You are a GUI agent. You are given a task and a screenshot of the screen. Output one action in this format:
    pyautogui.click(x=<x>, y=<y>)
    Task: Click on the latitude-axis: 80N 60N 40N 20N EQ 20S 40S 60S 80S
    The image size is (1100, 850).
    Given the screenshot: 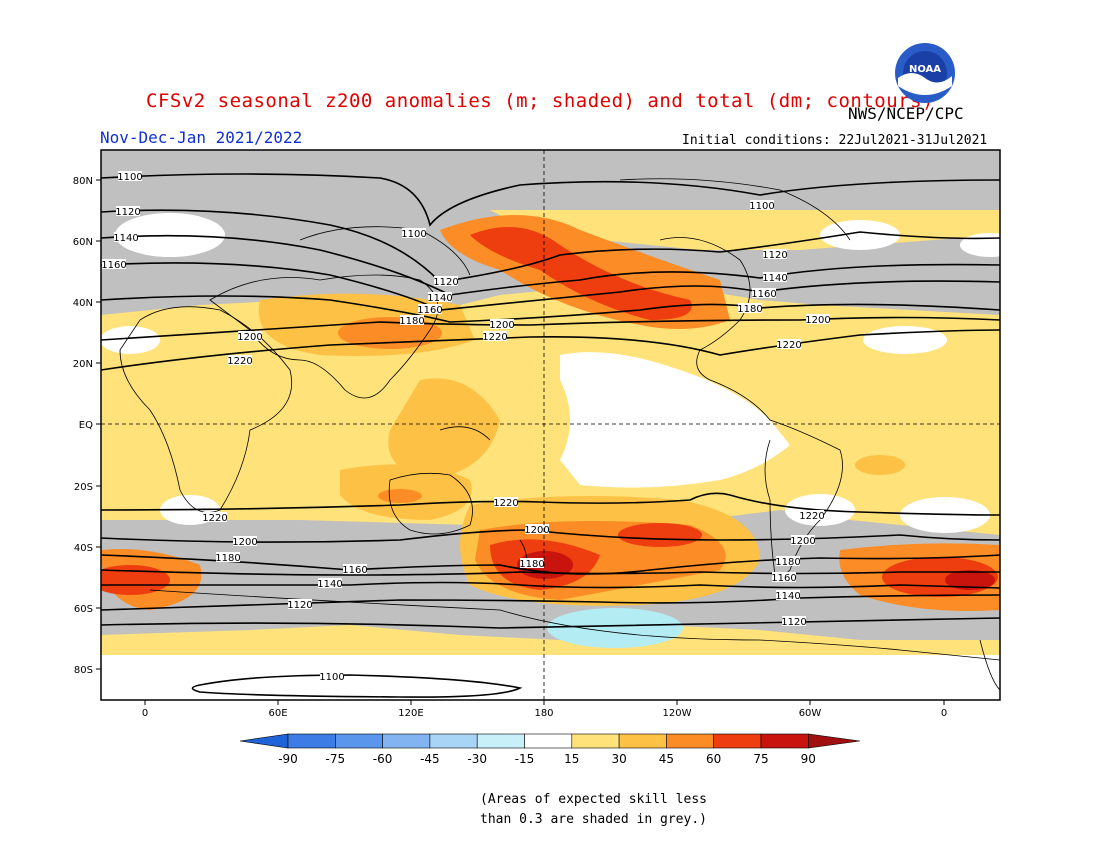 What is the action you would take?
    pyautogui.click(x=87, y=426)
    